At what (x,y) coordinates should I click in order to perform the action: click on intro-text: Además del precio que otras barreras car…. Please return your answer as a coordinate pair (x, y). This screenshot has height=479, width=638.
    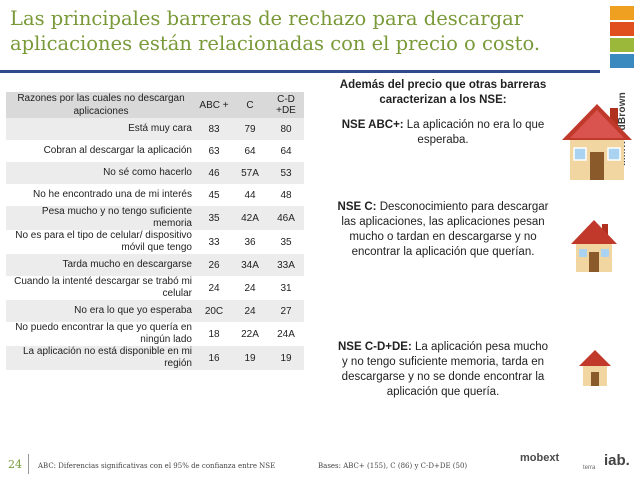
    Looking at the image, I should click on (443, 92).